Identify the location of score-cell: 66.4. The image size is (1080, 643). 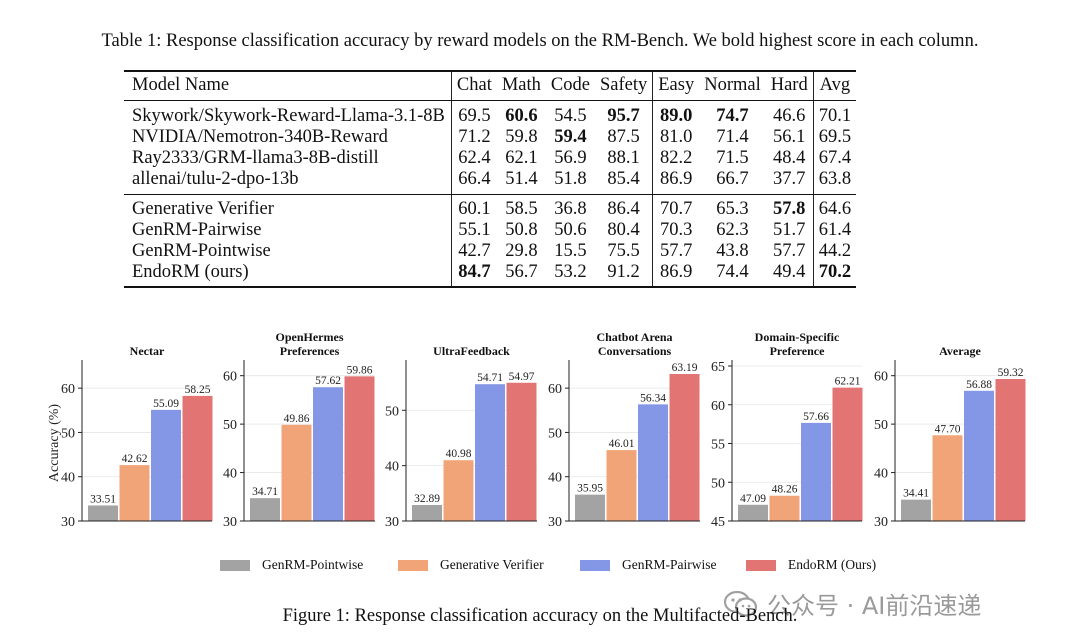
(474, 182).